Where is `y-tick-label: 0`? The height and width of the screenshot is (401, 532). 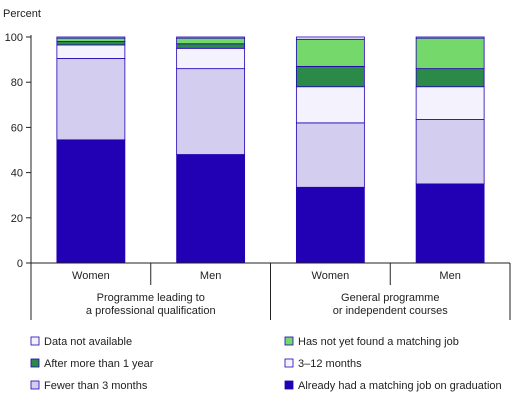
y-tick-label: 0 is located at coordinates (20, 264).